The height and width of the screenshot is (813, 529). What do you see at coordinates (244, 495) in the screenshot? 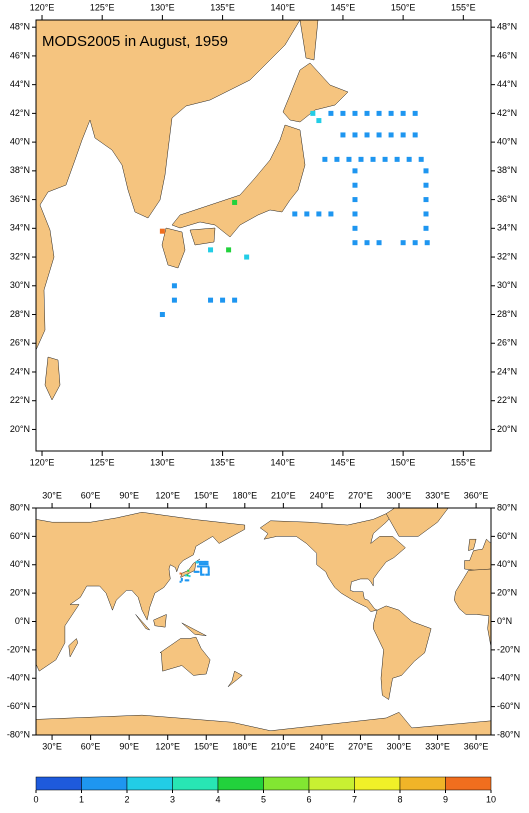
I see `x-tick-label: 180°E` at bounding box center [244, 495].